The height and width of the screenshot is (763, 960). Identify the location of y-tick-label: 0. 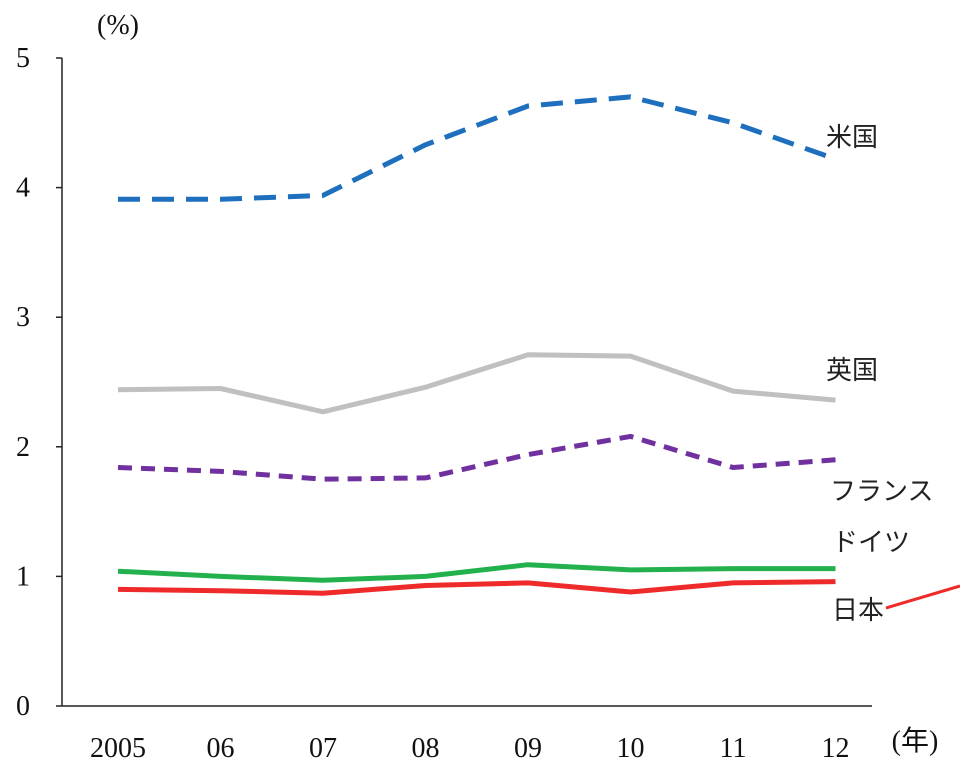
(23, 706).